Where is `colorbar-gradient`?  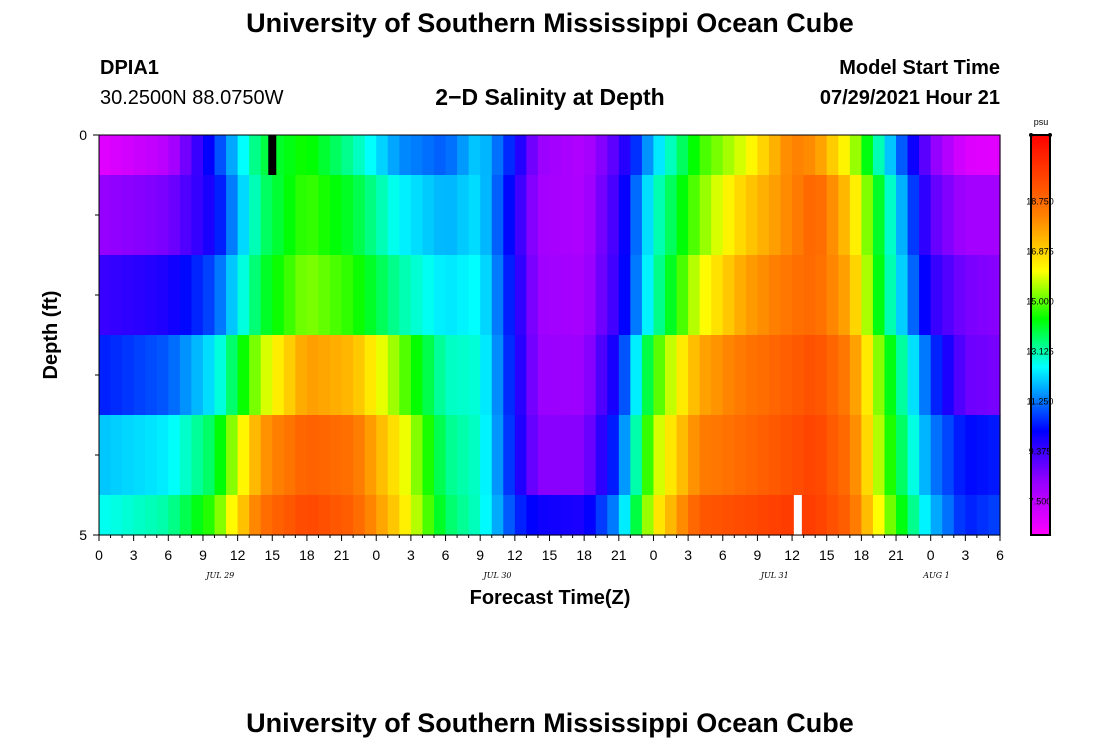
colorbar-gradient is located at coordinates (1040, 335).